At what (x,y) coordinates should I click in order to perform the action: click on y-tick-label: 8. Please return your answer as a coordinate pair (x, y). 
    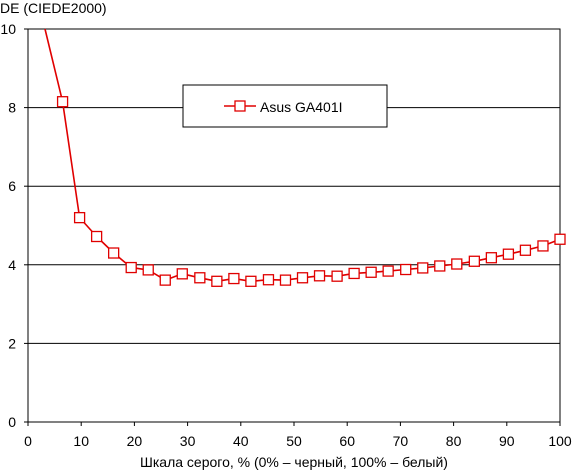
    Looking at the image, I should click on (12, 108).